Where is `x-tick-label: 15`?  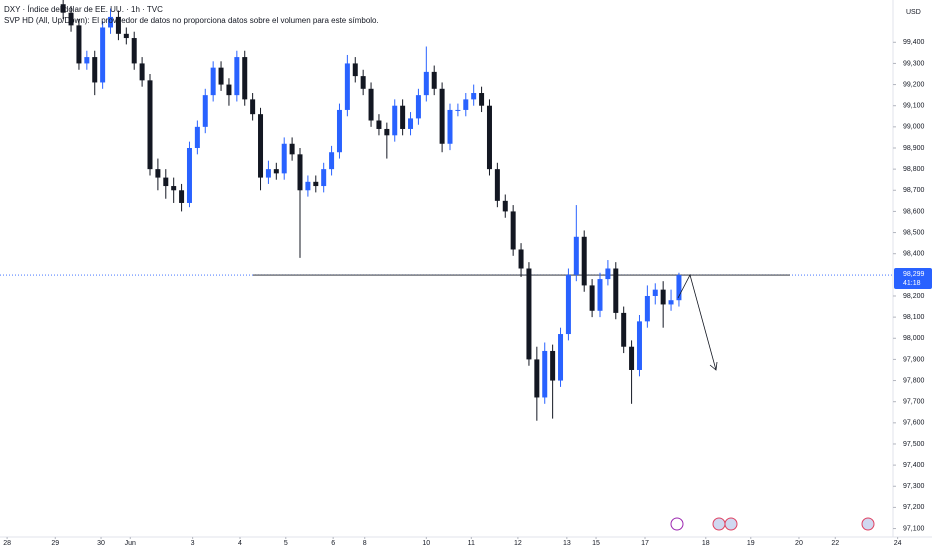 x-tick-label: 15 is located at coordinates (596, 543).